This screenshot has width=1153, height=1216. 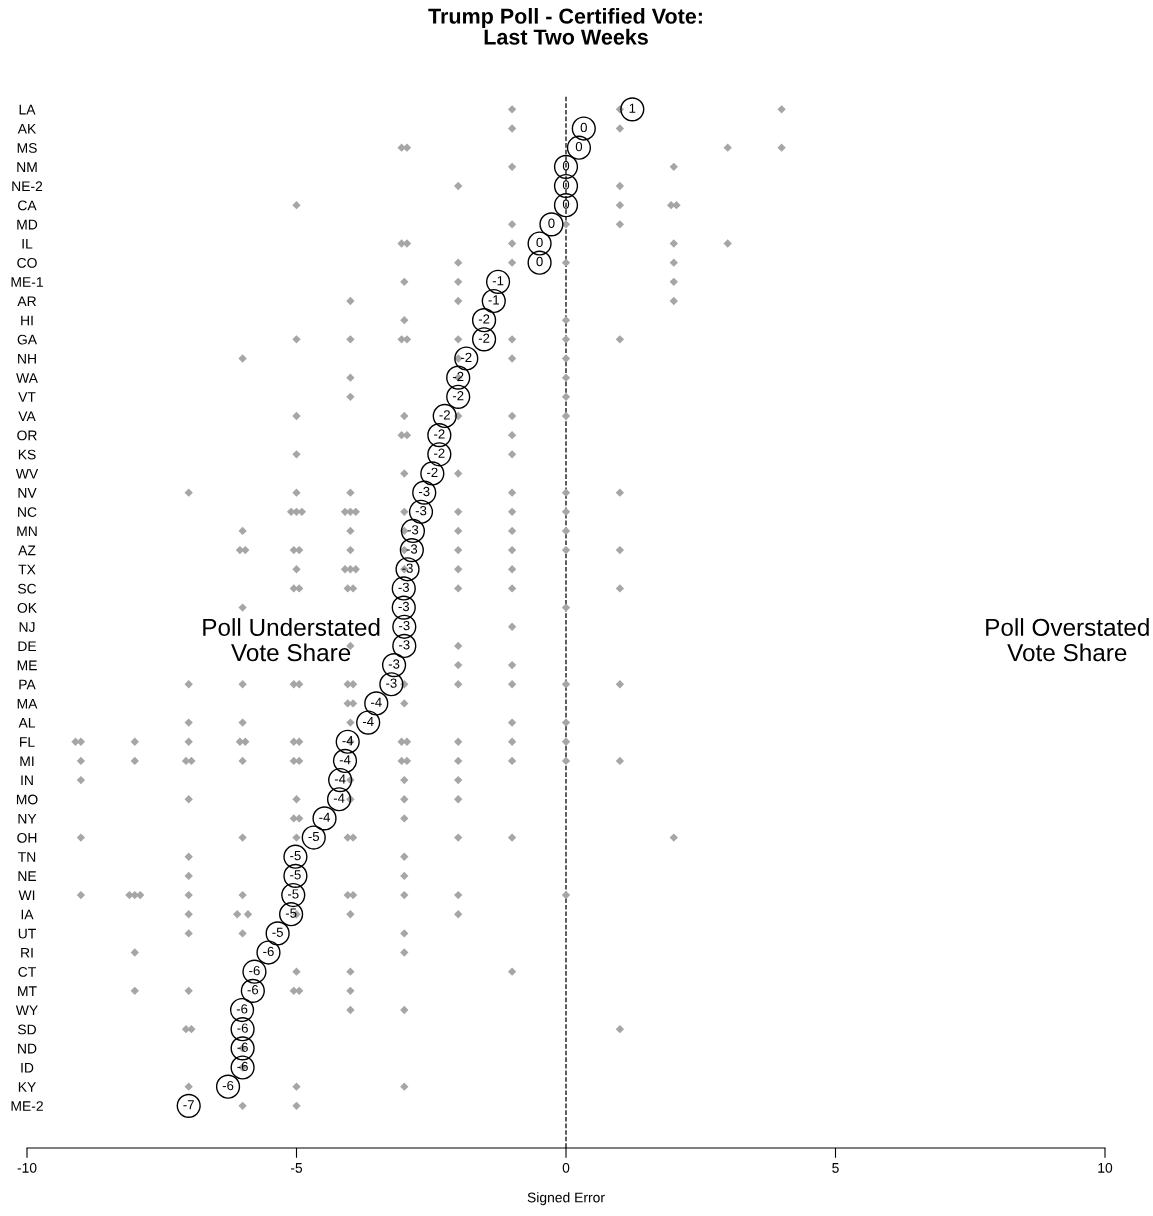 I want to click on y-tick-label: DE, so click(x=27, y=646).